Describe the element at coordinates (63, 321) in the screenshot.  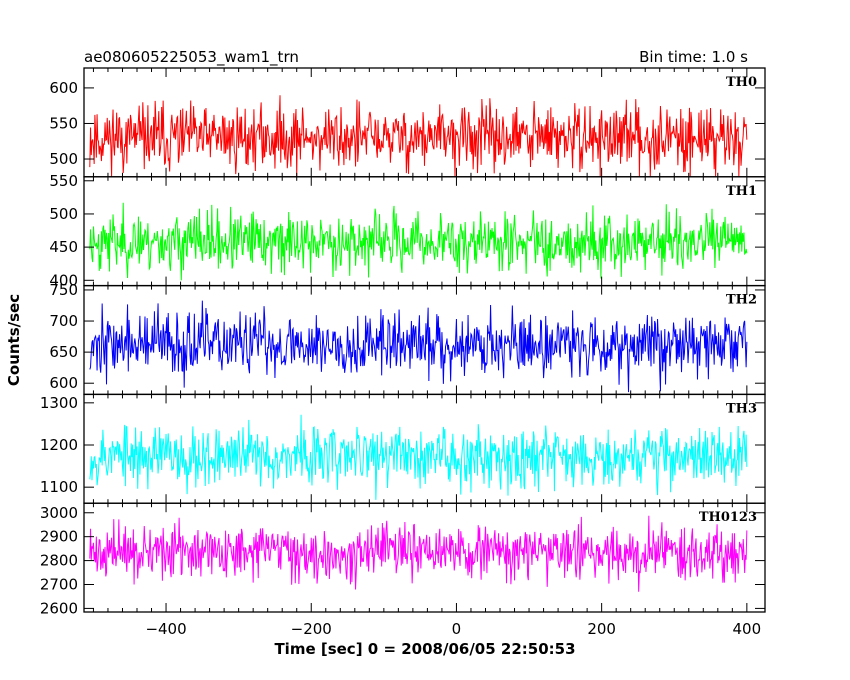
I see `y-tick-label: 700` at that location.